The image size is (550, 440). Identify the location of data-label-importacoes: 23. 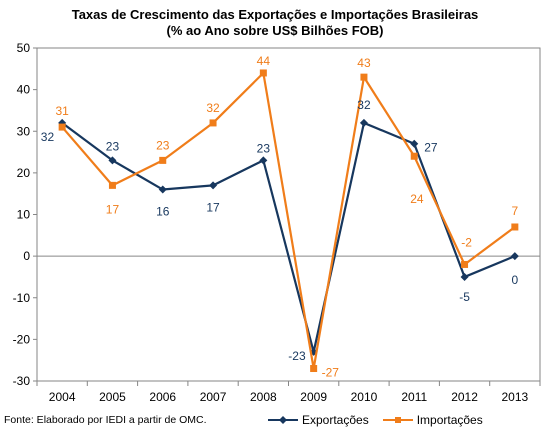
(163, 145).